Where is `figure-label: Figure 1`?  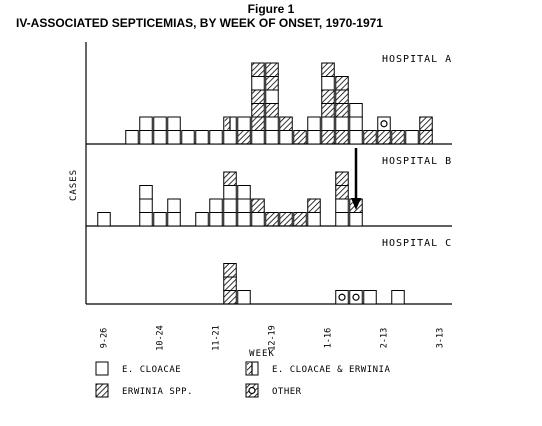 figure-label: Figure 1 is located at coordinates (271, 9).